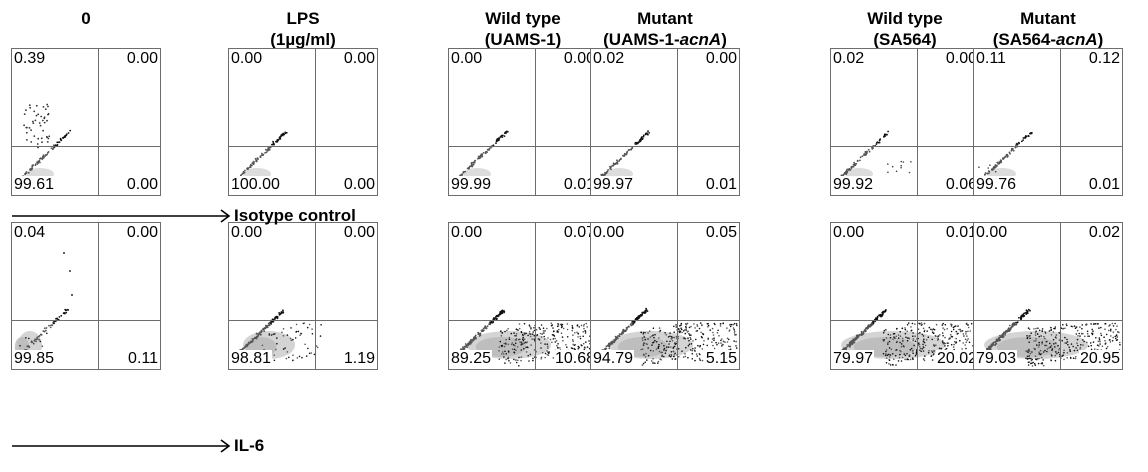 Image resolution: width=1148 pixels, height=472 pixels. What do you see at coordinates (303, 146) in the screenshot?
I see `quadrant-horizontal-gate` at bounding box center [303, 146].